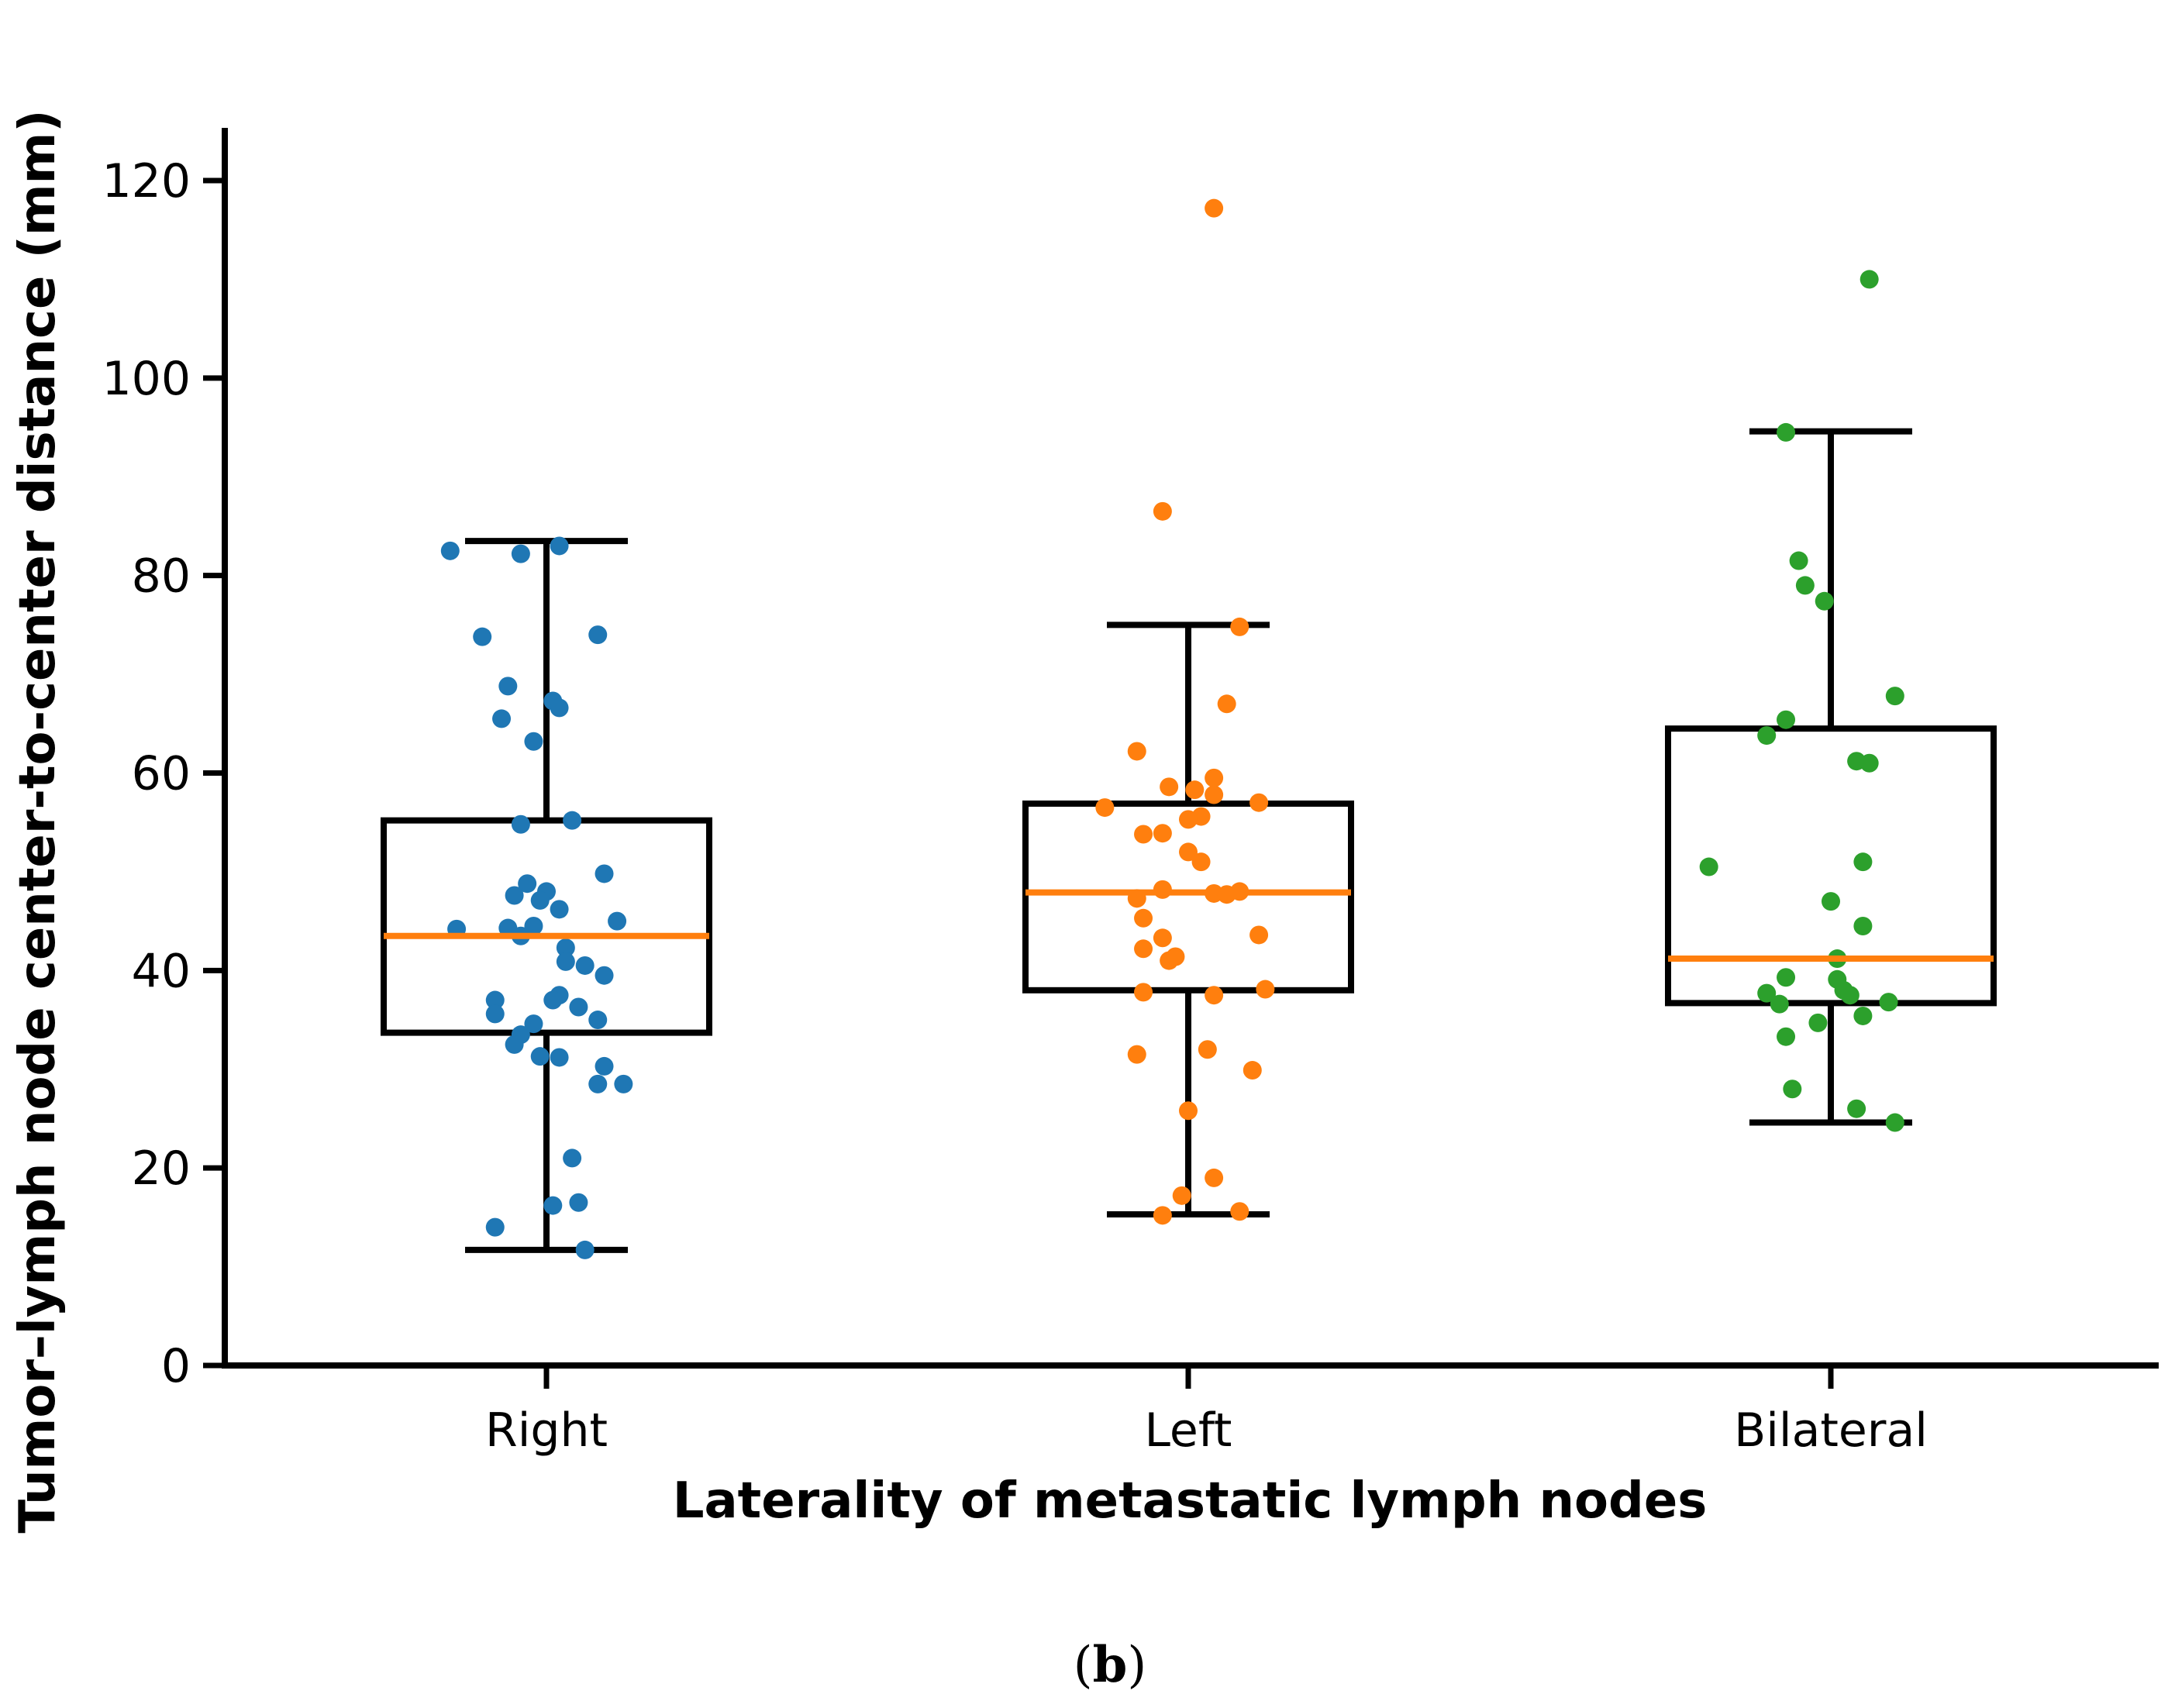  Describe the element at coordinates (176, 1366) in the screenshot. I see `y-tick-label-0: 0` at that location.